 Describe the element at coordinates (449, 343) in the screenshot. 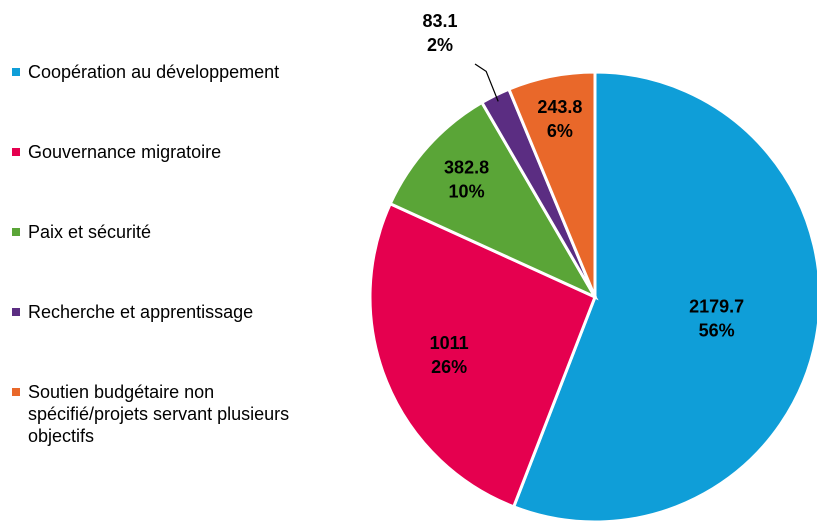

I see `value-label: 1011` at that location.